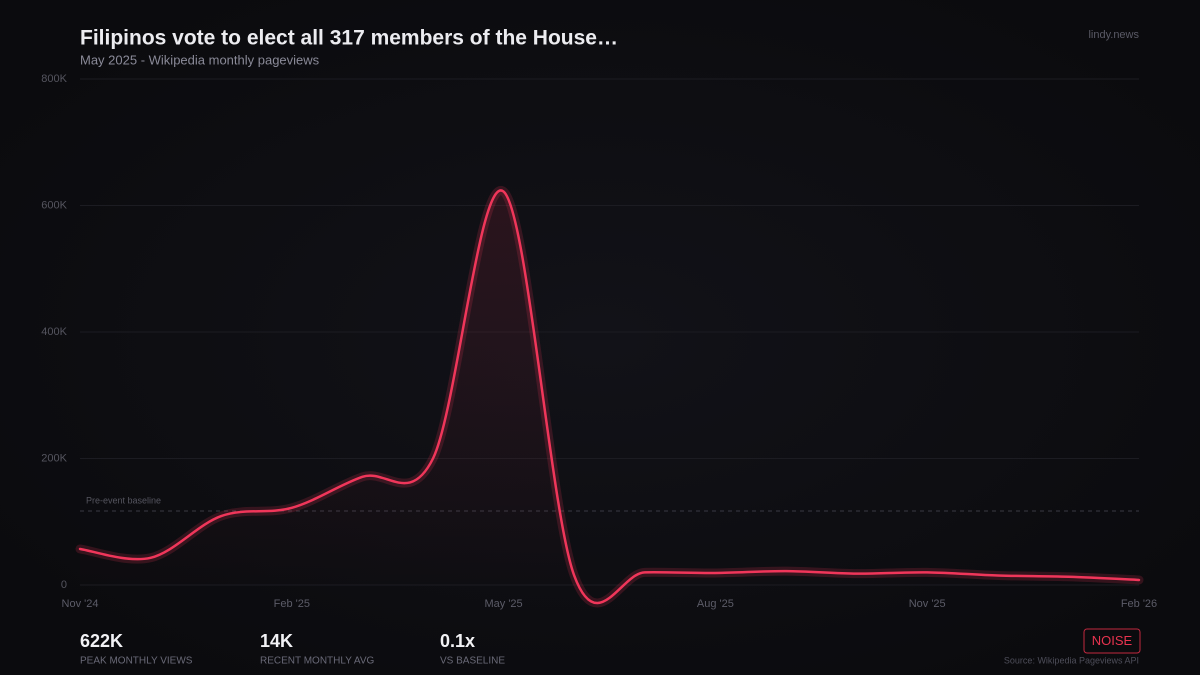 This screenshot has height=675, width=1200. Describe the element at coordinates (123, 500) in the screenshot. I see `baseline-label: Pre-event baseline` at that location.